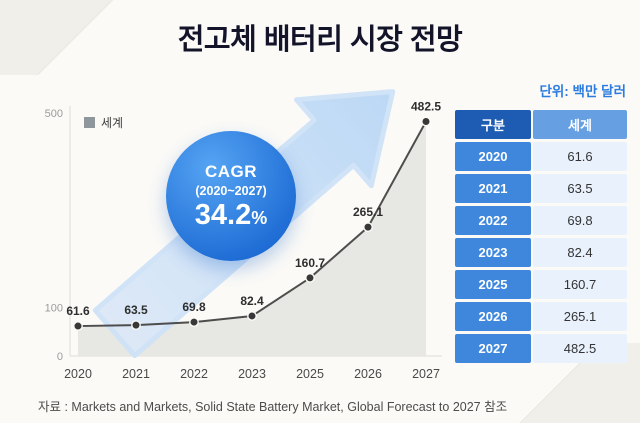 This screenshot has width=640, height=423. Describe the element at coordinates (580, 156) in the screenshot. I see `table-value-cell: 61.6` at that location.